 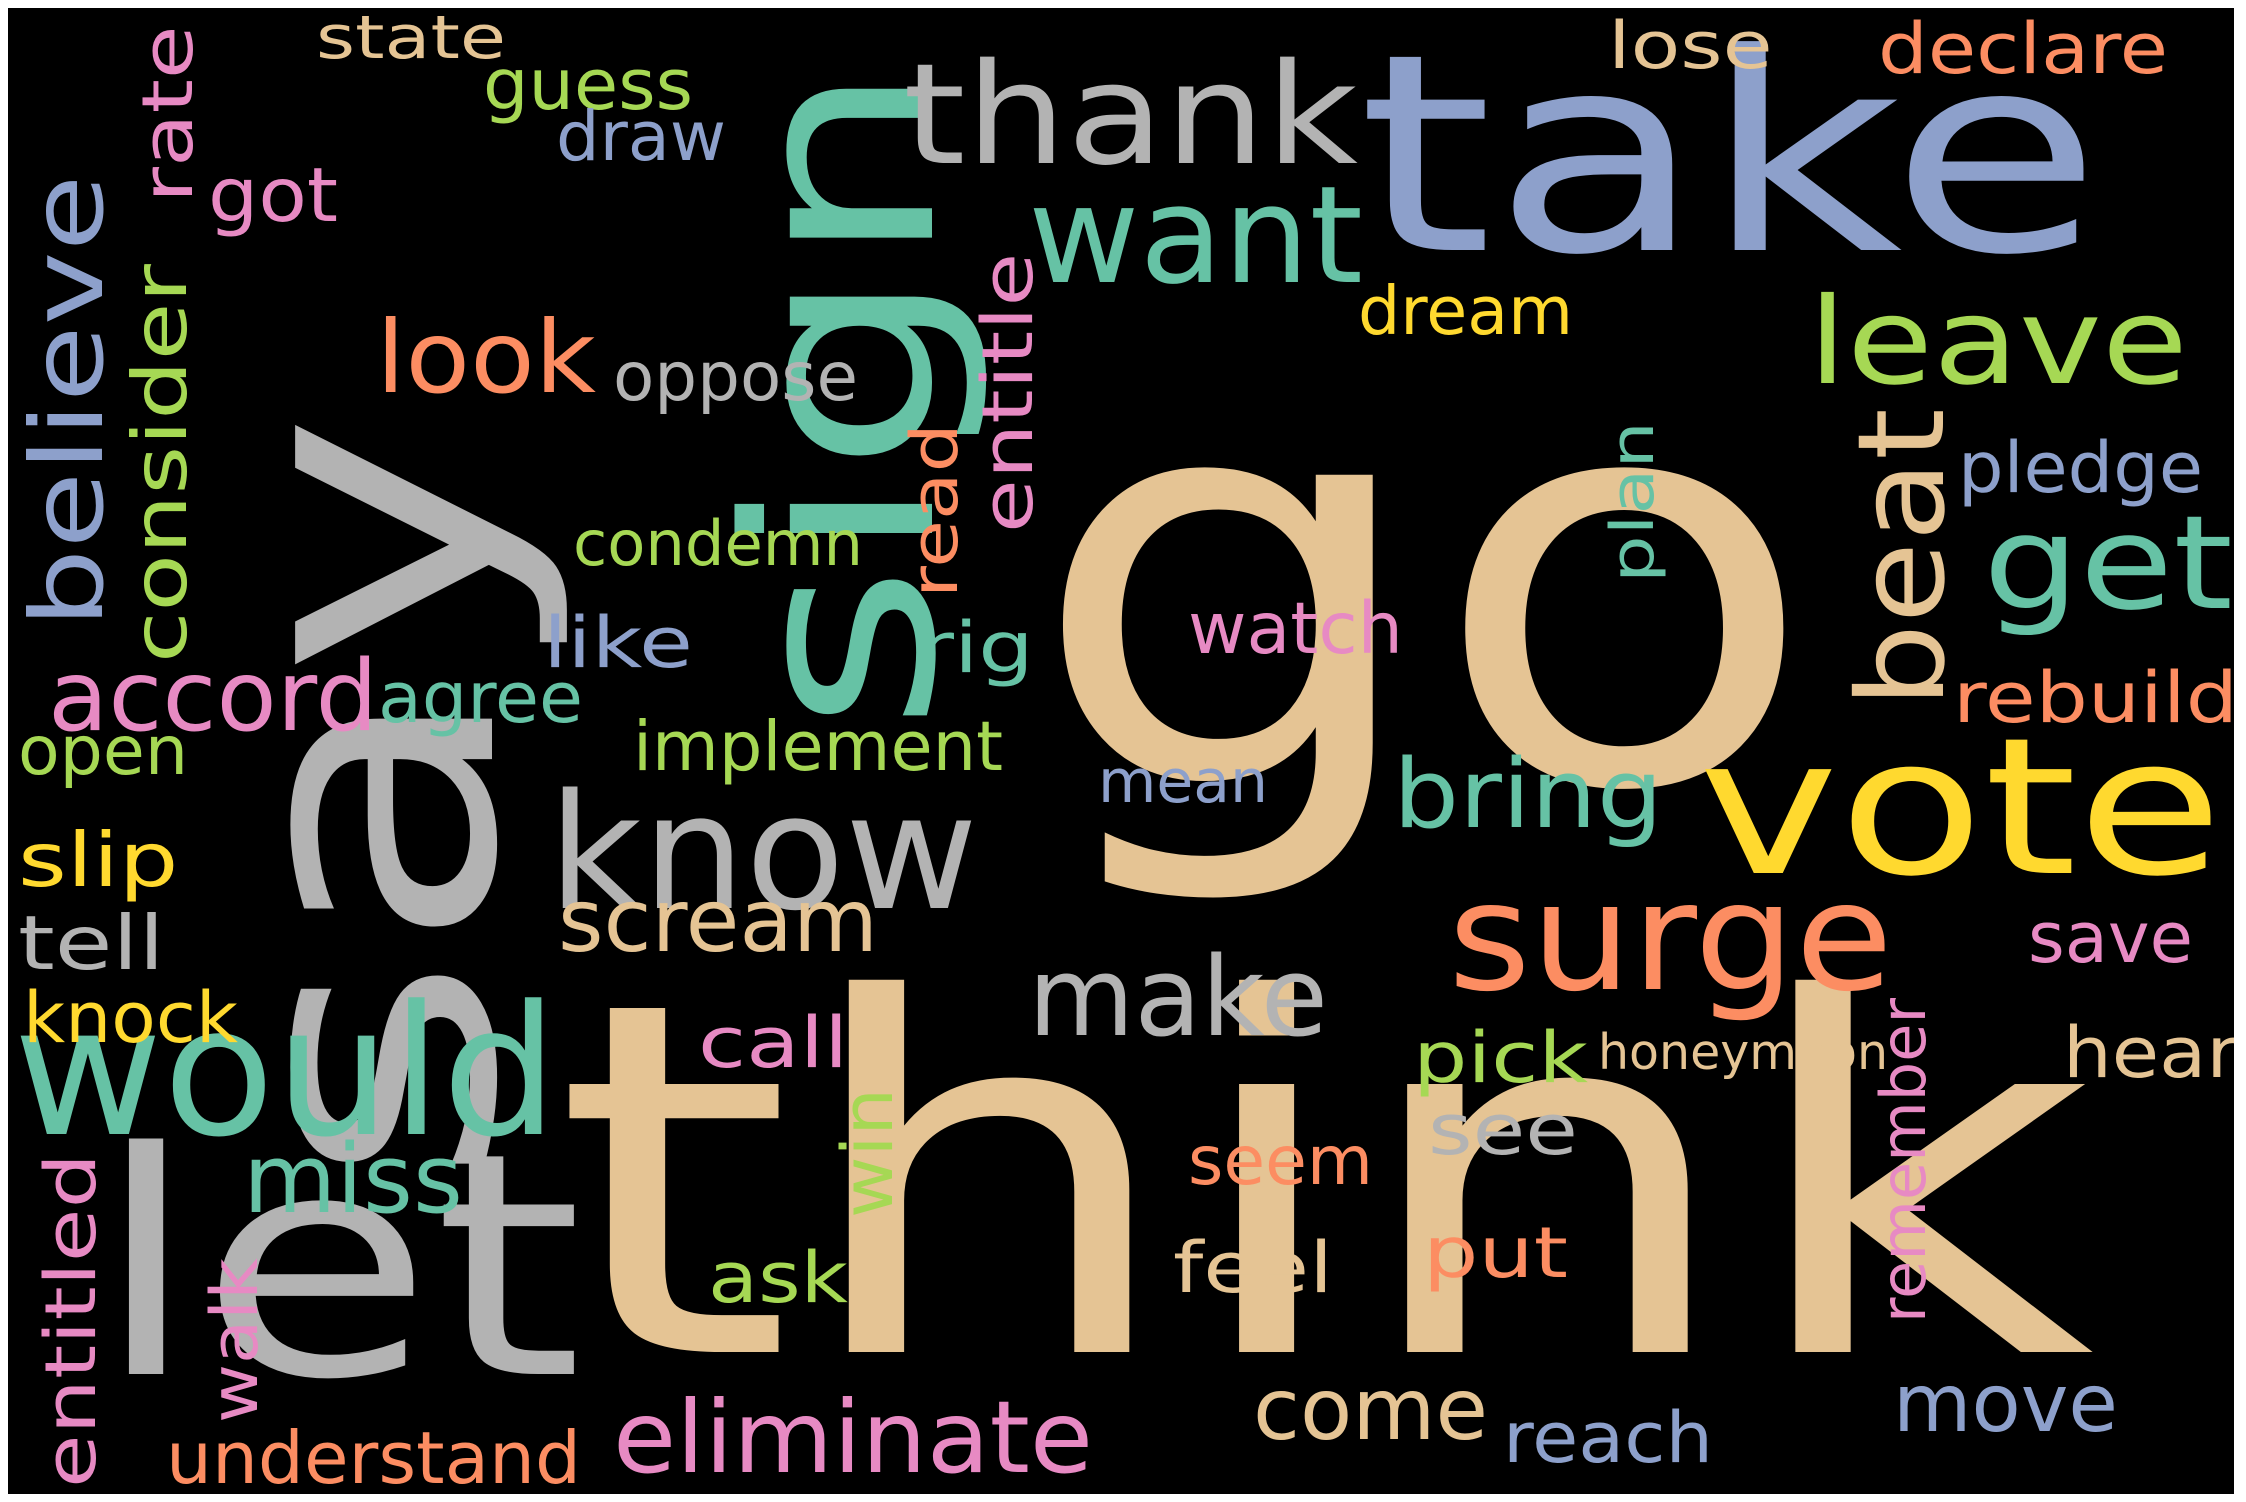 I want to click on word-mean: mean, so click(x=1183, y=782).